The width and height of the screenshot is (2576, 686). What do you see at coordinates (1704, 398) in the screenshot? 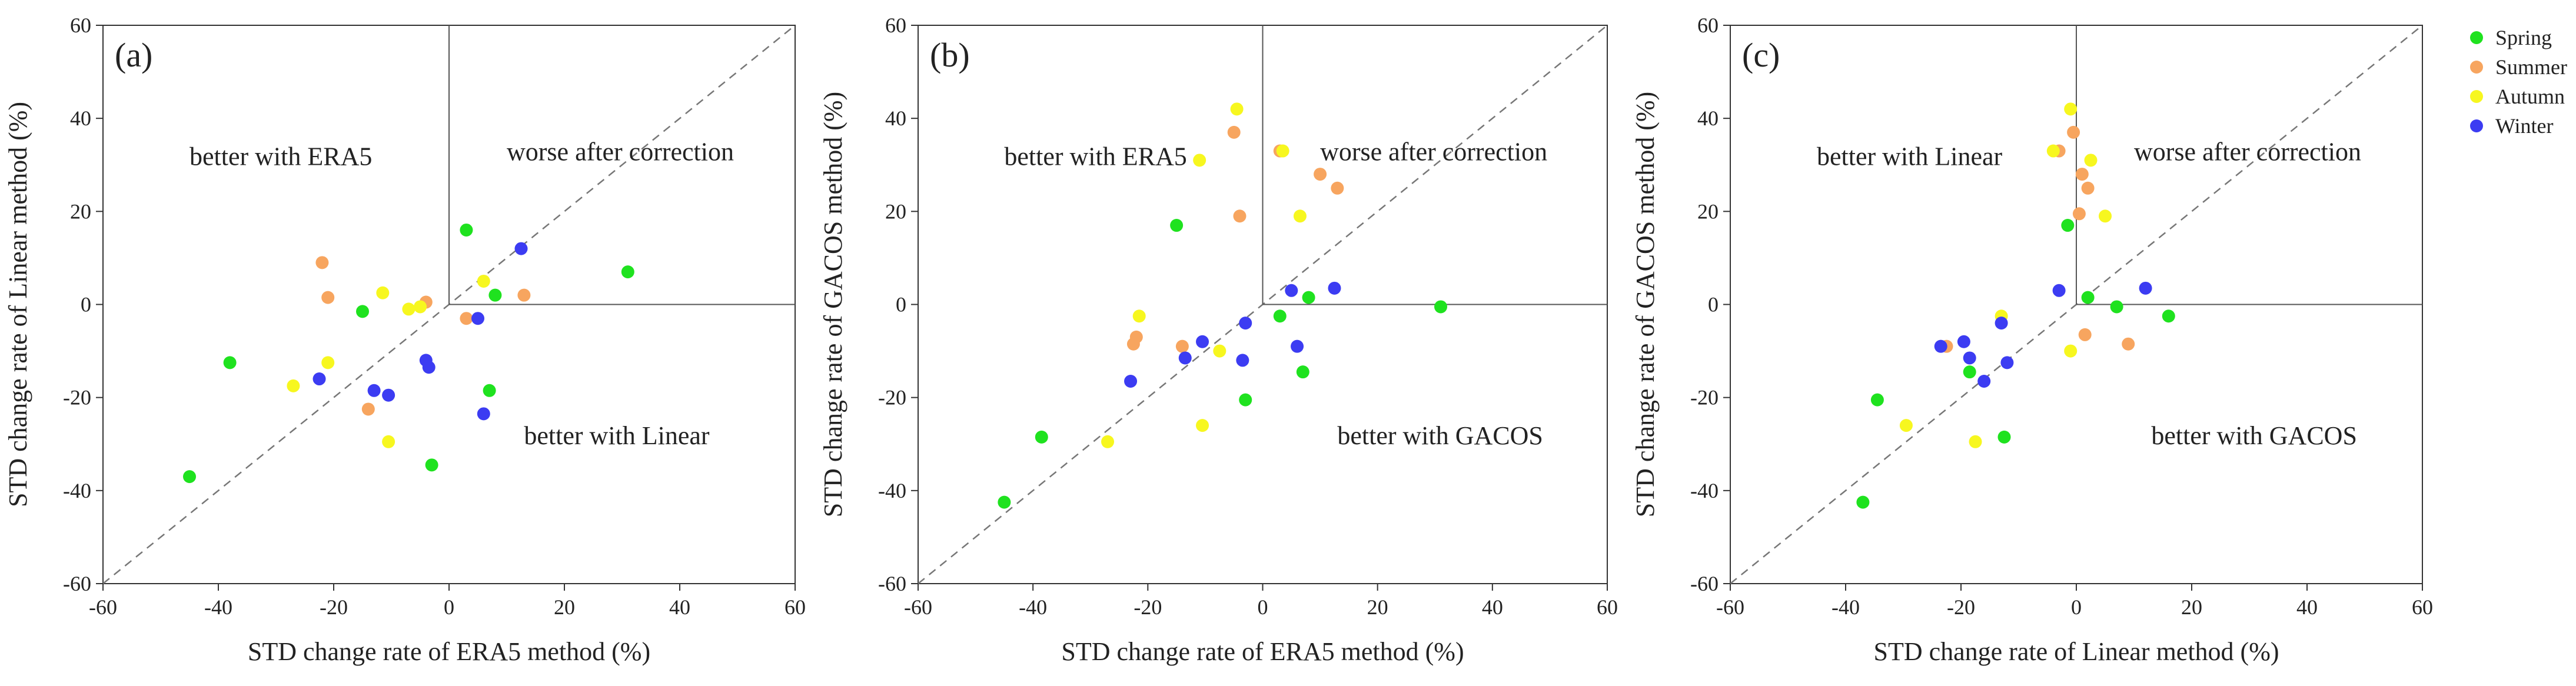
I see `y-tick-label: -20` at bounding box center [1704, 398].